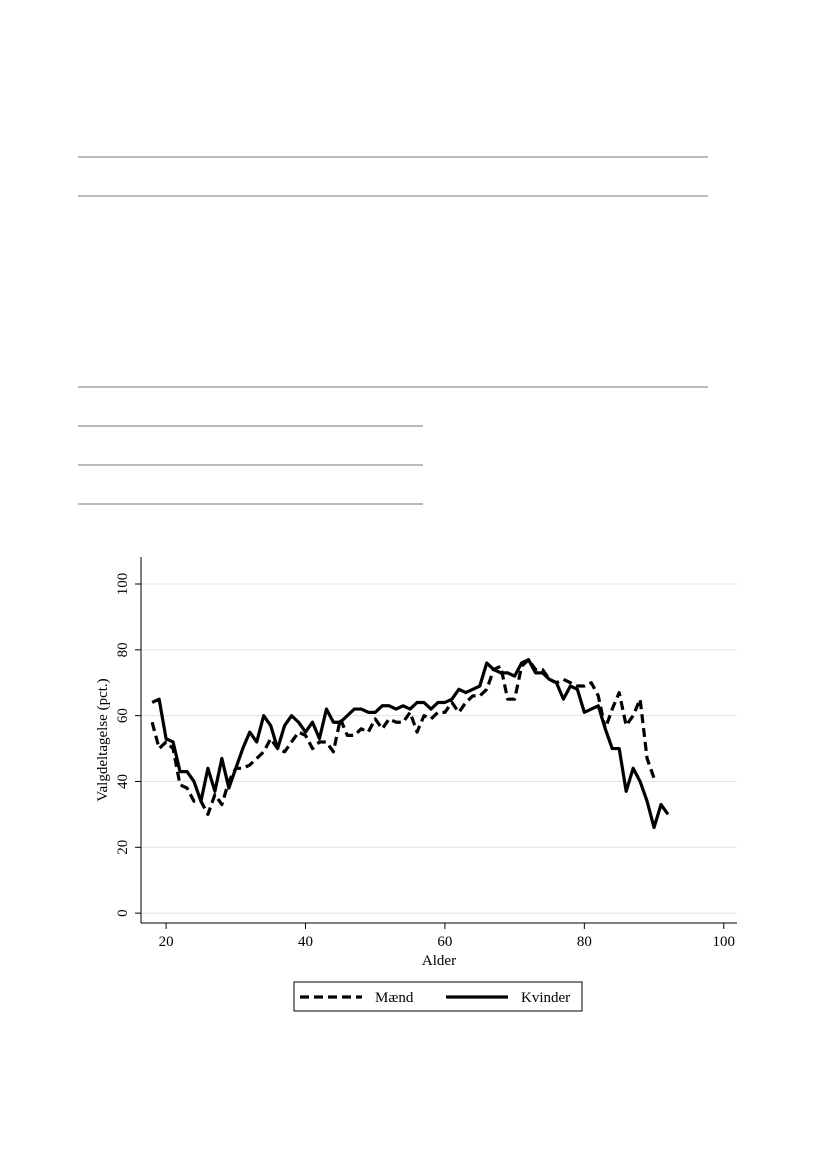  Describe the element at coordinates (410, 744) in the screenshot. I see `line-series` at that location.